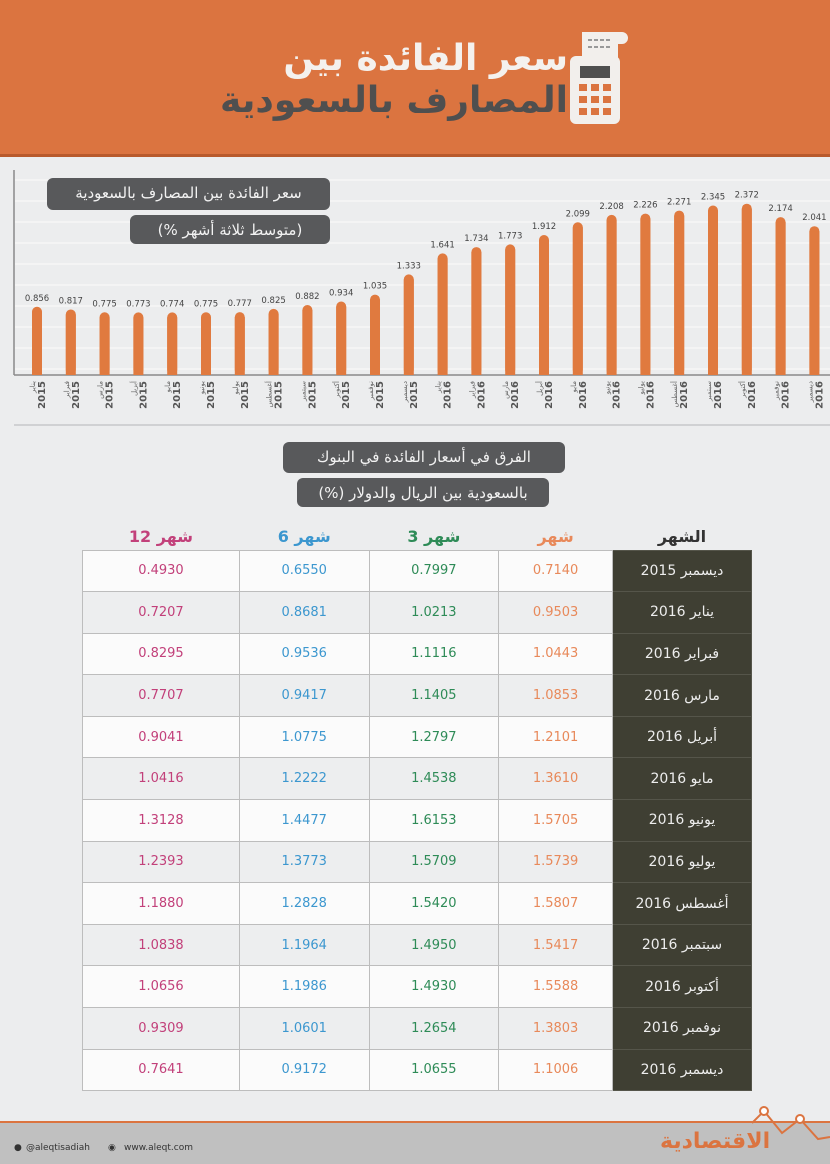 The width and height of the screenshot is (830, 1164). What do you see at coordinates (18, 1148) in the screenshot?
I see `twitter-icon: ●` at bounding box center [18, 1148].